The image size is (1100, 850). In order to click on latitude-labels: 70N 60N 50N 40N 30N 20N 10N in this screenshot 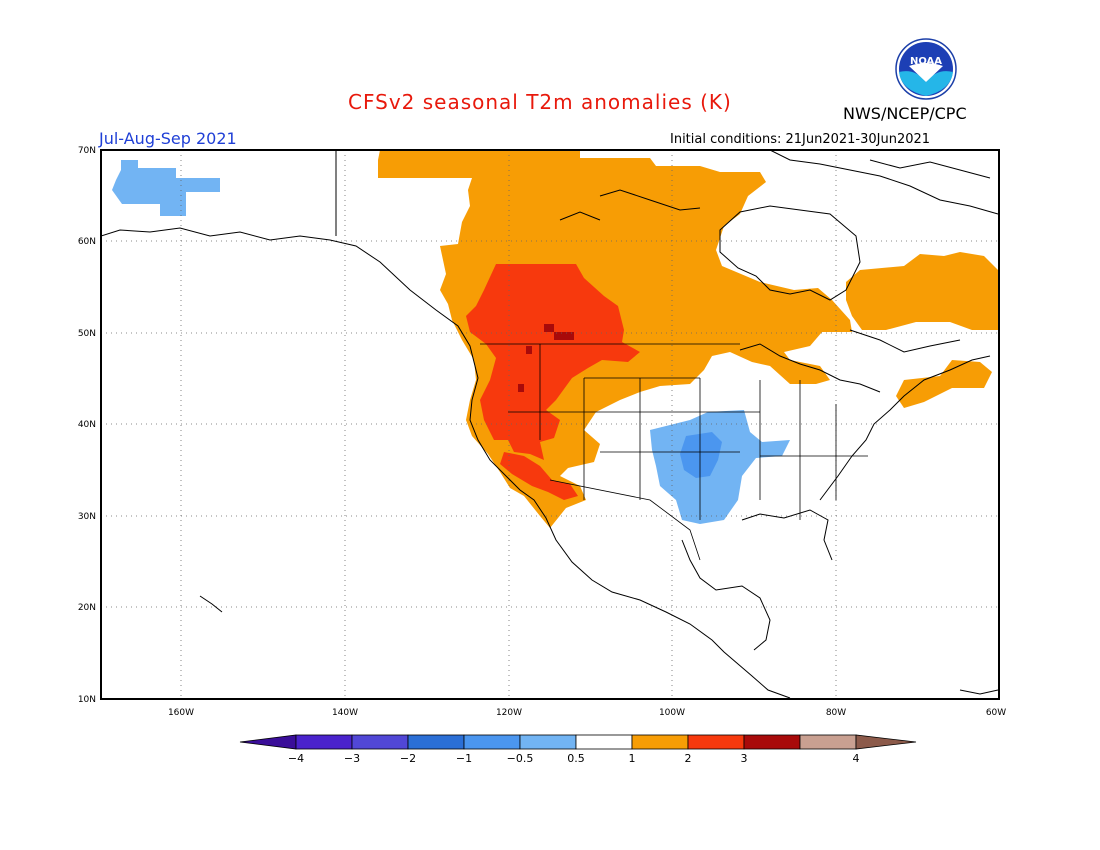, I will do `click(87, 425)`.